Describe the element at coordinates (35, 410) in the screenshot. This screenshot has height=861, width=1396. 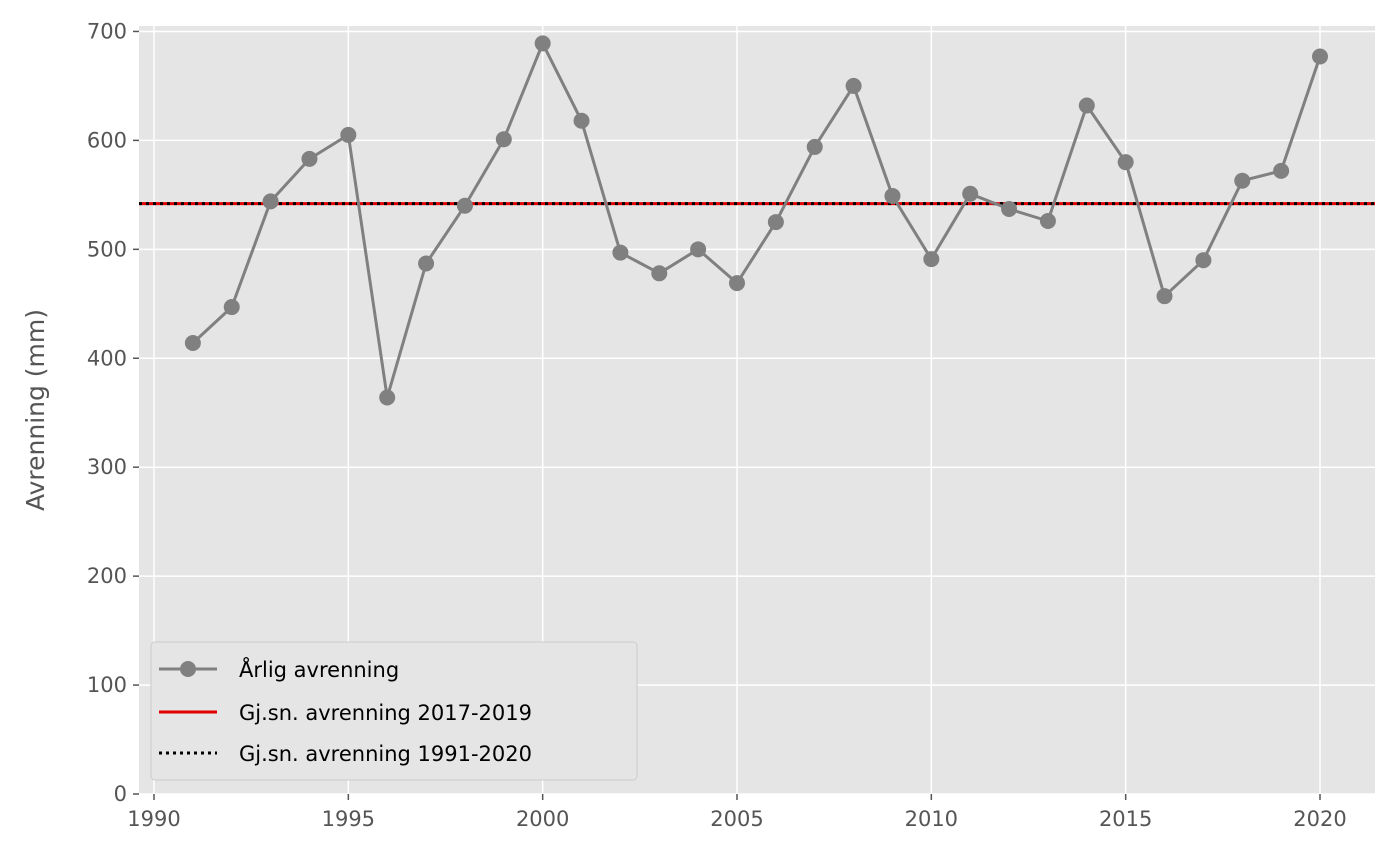
I see `y-axis-label: Avrenning (mm)` at that location.